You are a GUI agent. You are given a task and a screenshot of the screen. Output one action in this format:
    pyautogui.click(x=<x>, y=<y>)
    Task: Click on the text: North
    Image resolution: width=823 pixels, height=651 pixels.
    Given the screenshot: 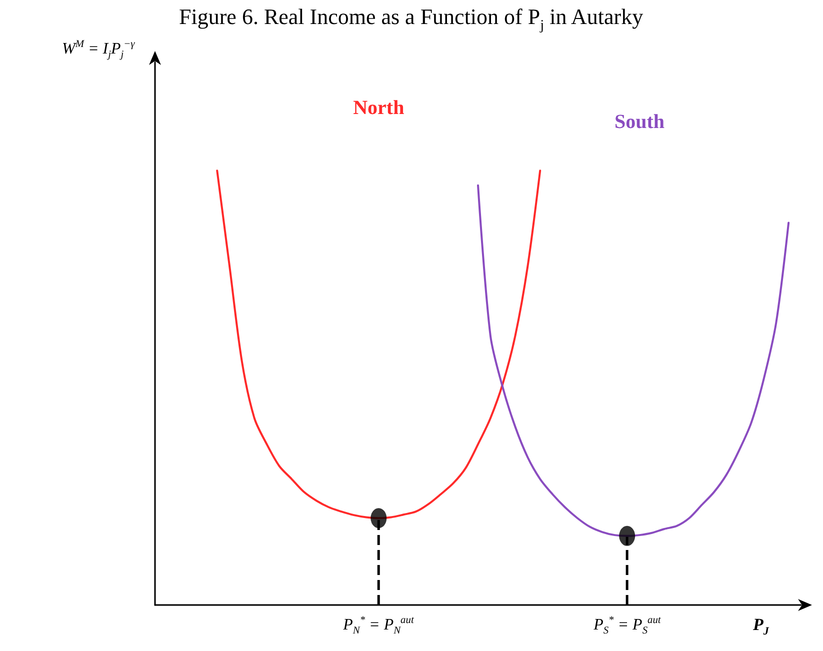 What is the action you would take?
    pyautogui.click(x=378, y=108)
    